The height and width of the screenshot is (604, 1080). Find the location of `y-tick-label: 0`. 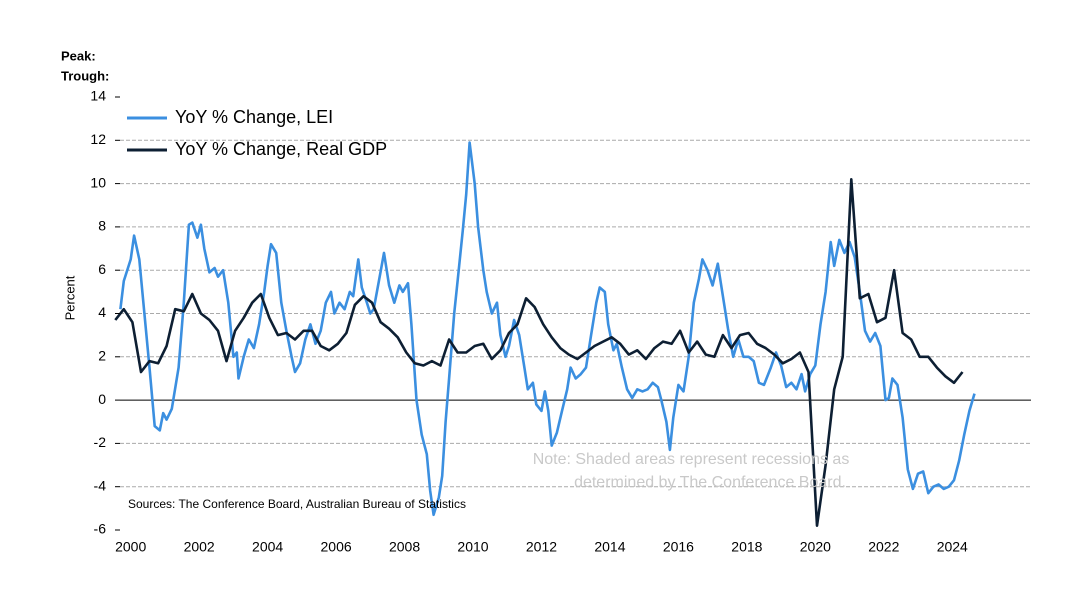

y-tick-label: 0 is located at coordinates (102, 399).